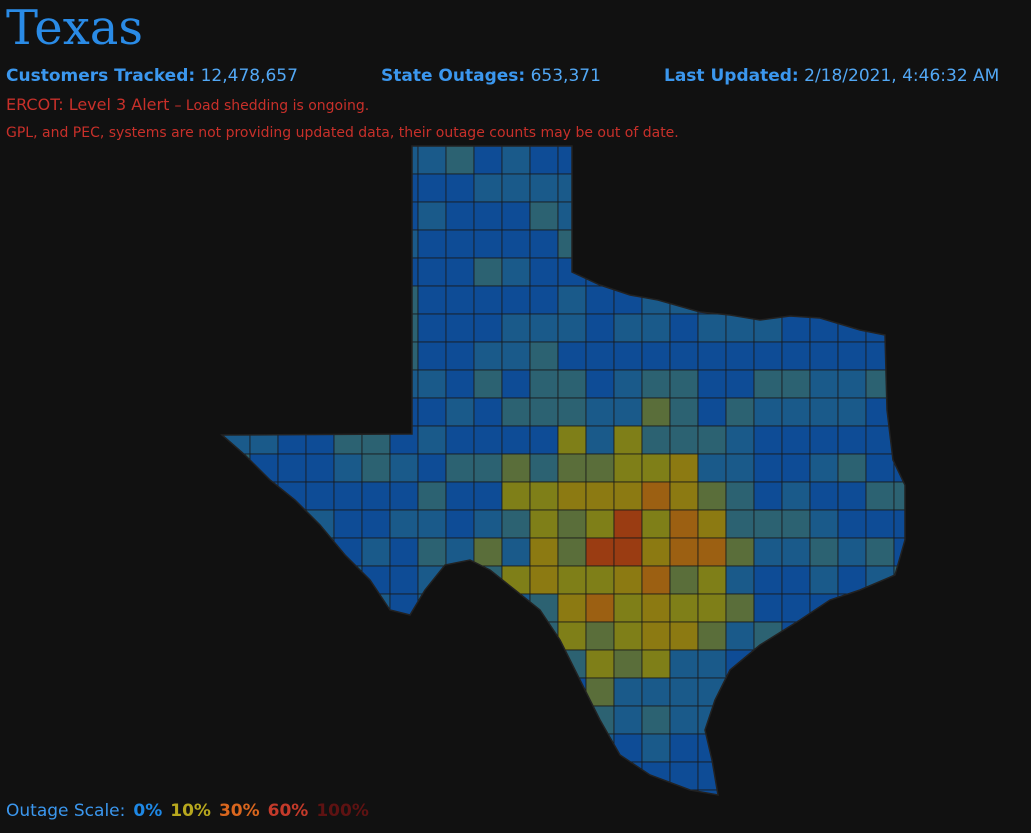  What do you see at coordinates (75, 28) in the screenshot?
I see `title: Texas` at bounding box center [75, 28].